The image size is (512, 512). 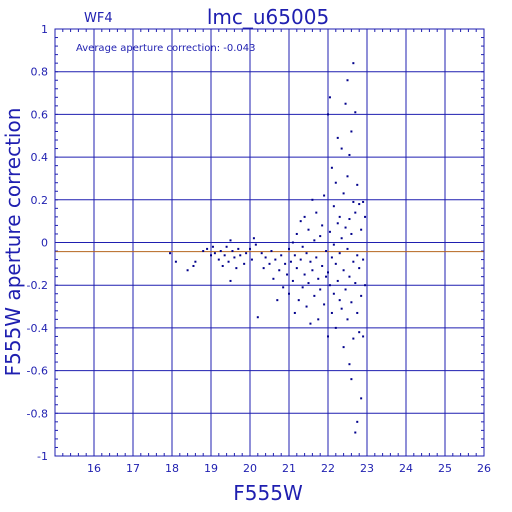 What do you see at coordinates (44, 29) in the screenshot?
I see `y-tick-label: 1` at bounding box center [44, 29].